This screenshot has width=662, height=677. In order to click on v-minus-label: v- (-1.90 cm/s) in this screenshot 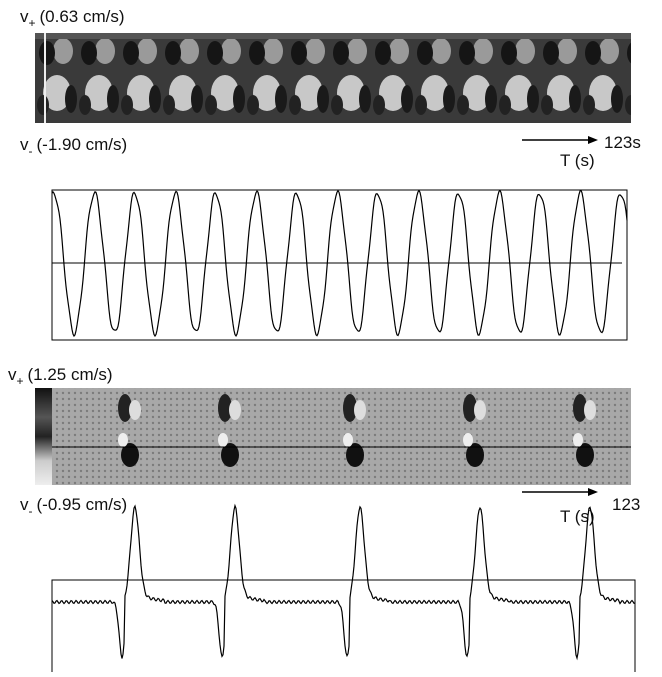, I will do `click(73, 146)`.